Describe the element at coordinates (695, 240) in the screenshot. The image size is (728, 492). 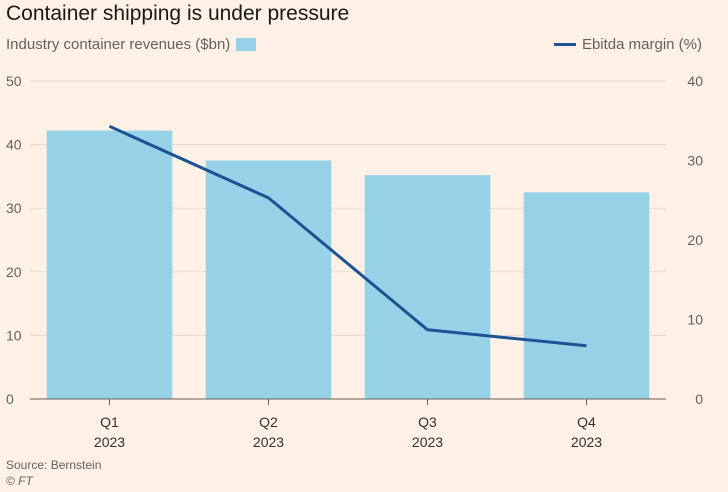
I see `y-right-tick-label: 20` at that location.